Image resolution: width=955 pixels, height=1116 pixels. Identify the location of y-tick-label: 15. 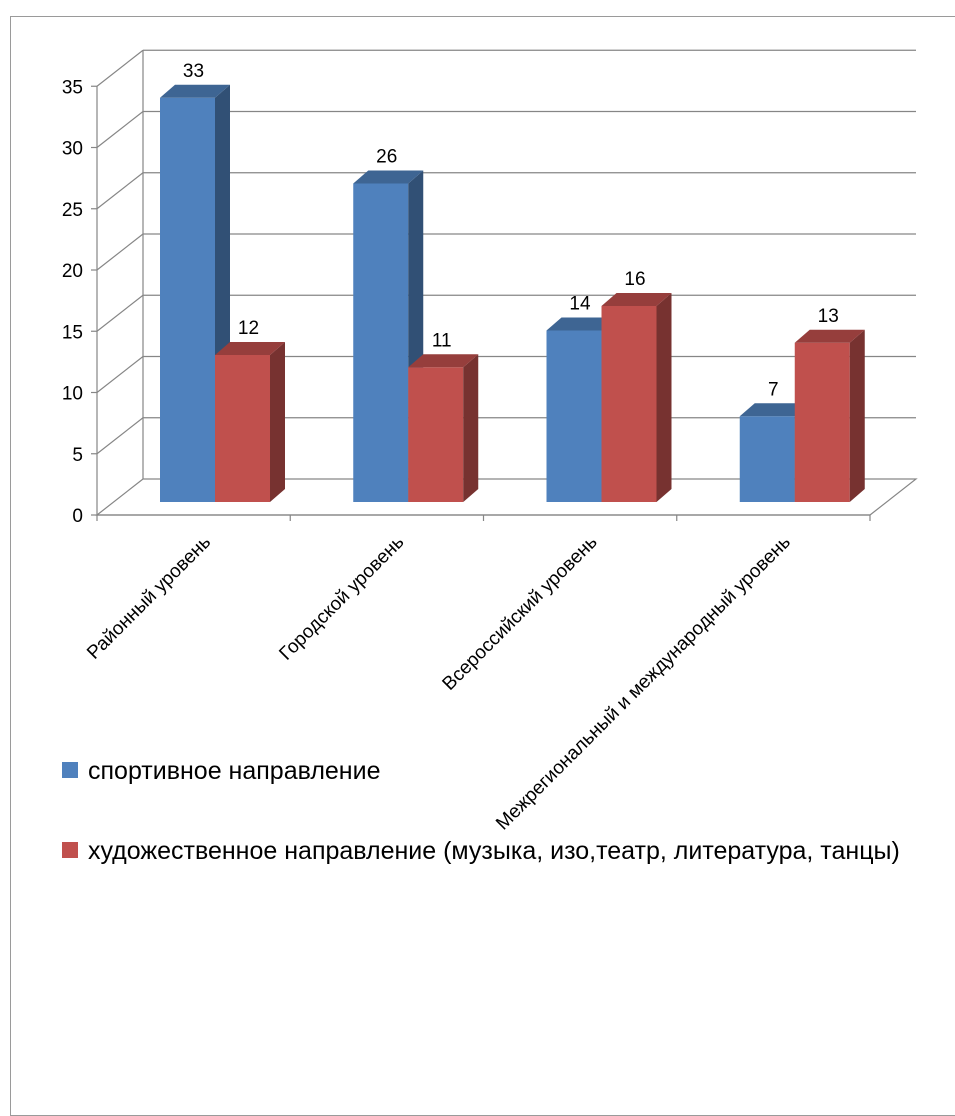
(72, 332).